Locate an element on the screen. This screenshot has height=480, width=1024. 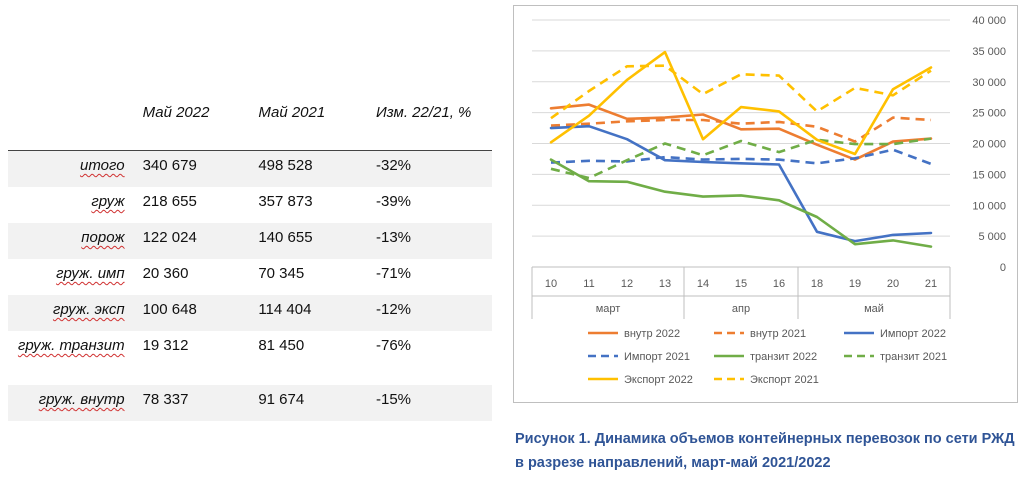
x-tick-label: 15 is located at coordinates (741, 284).